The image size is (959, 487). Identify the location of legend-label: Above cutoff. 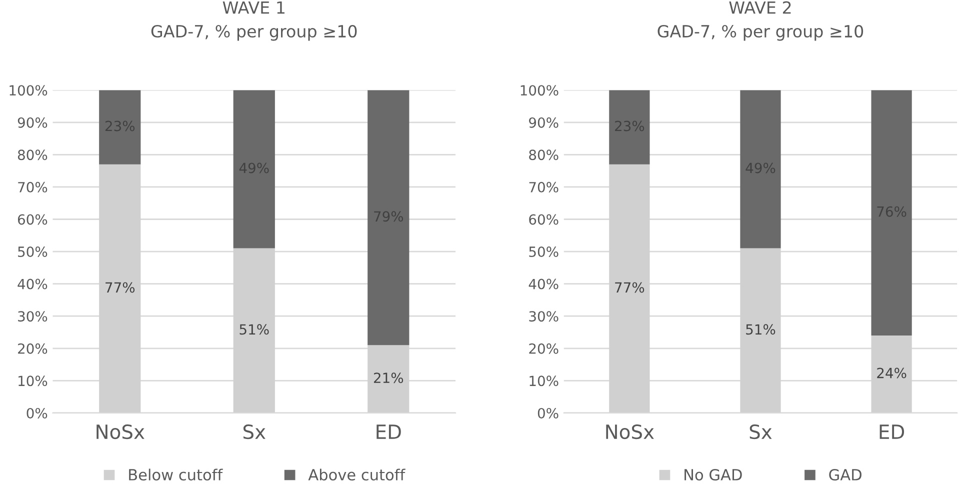
(357, 474).